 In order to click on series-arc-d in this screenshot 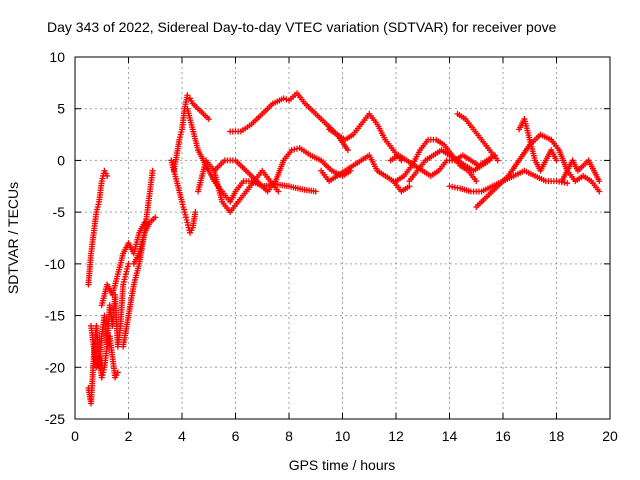, I will do `click(123, 264)`.